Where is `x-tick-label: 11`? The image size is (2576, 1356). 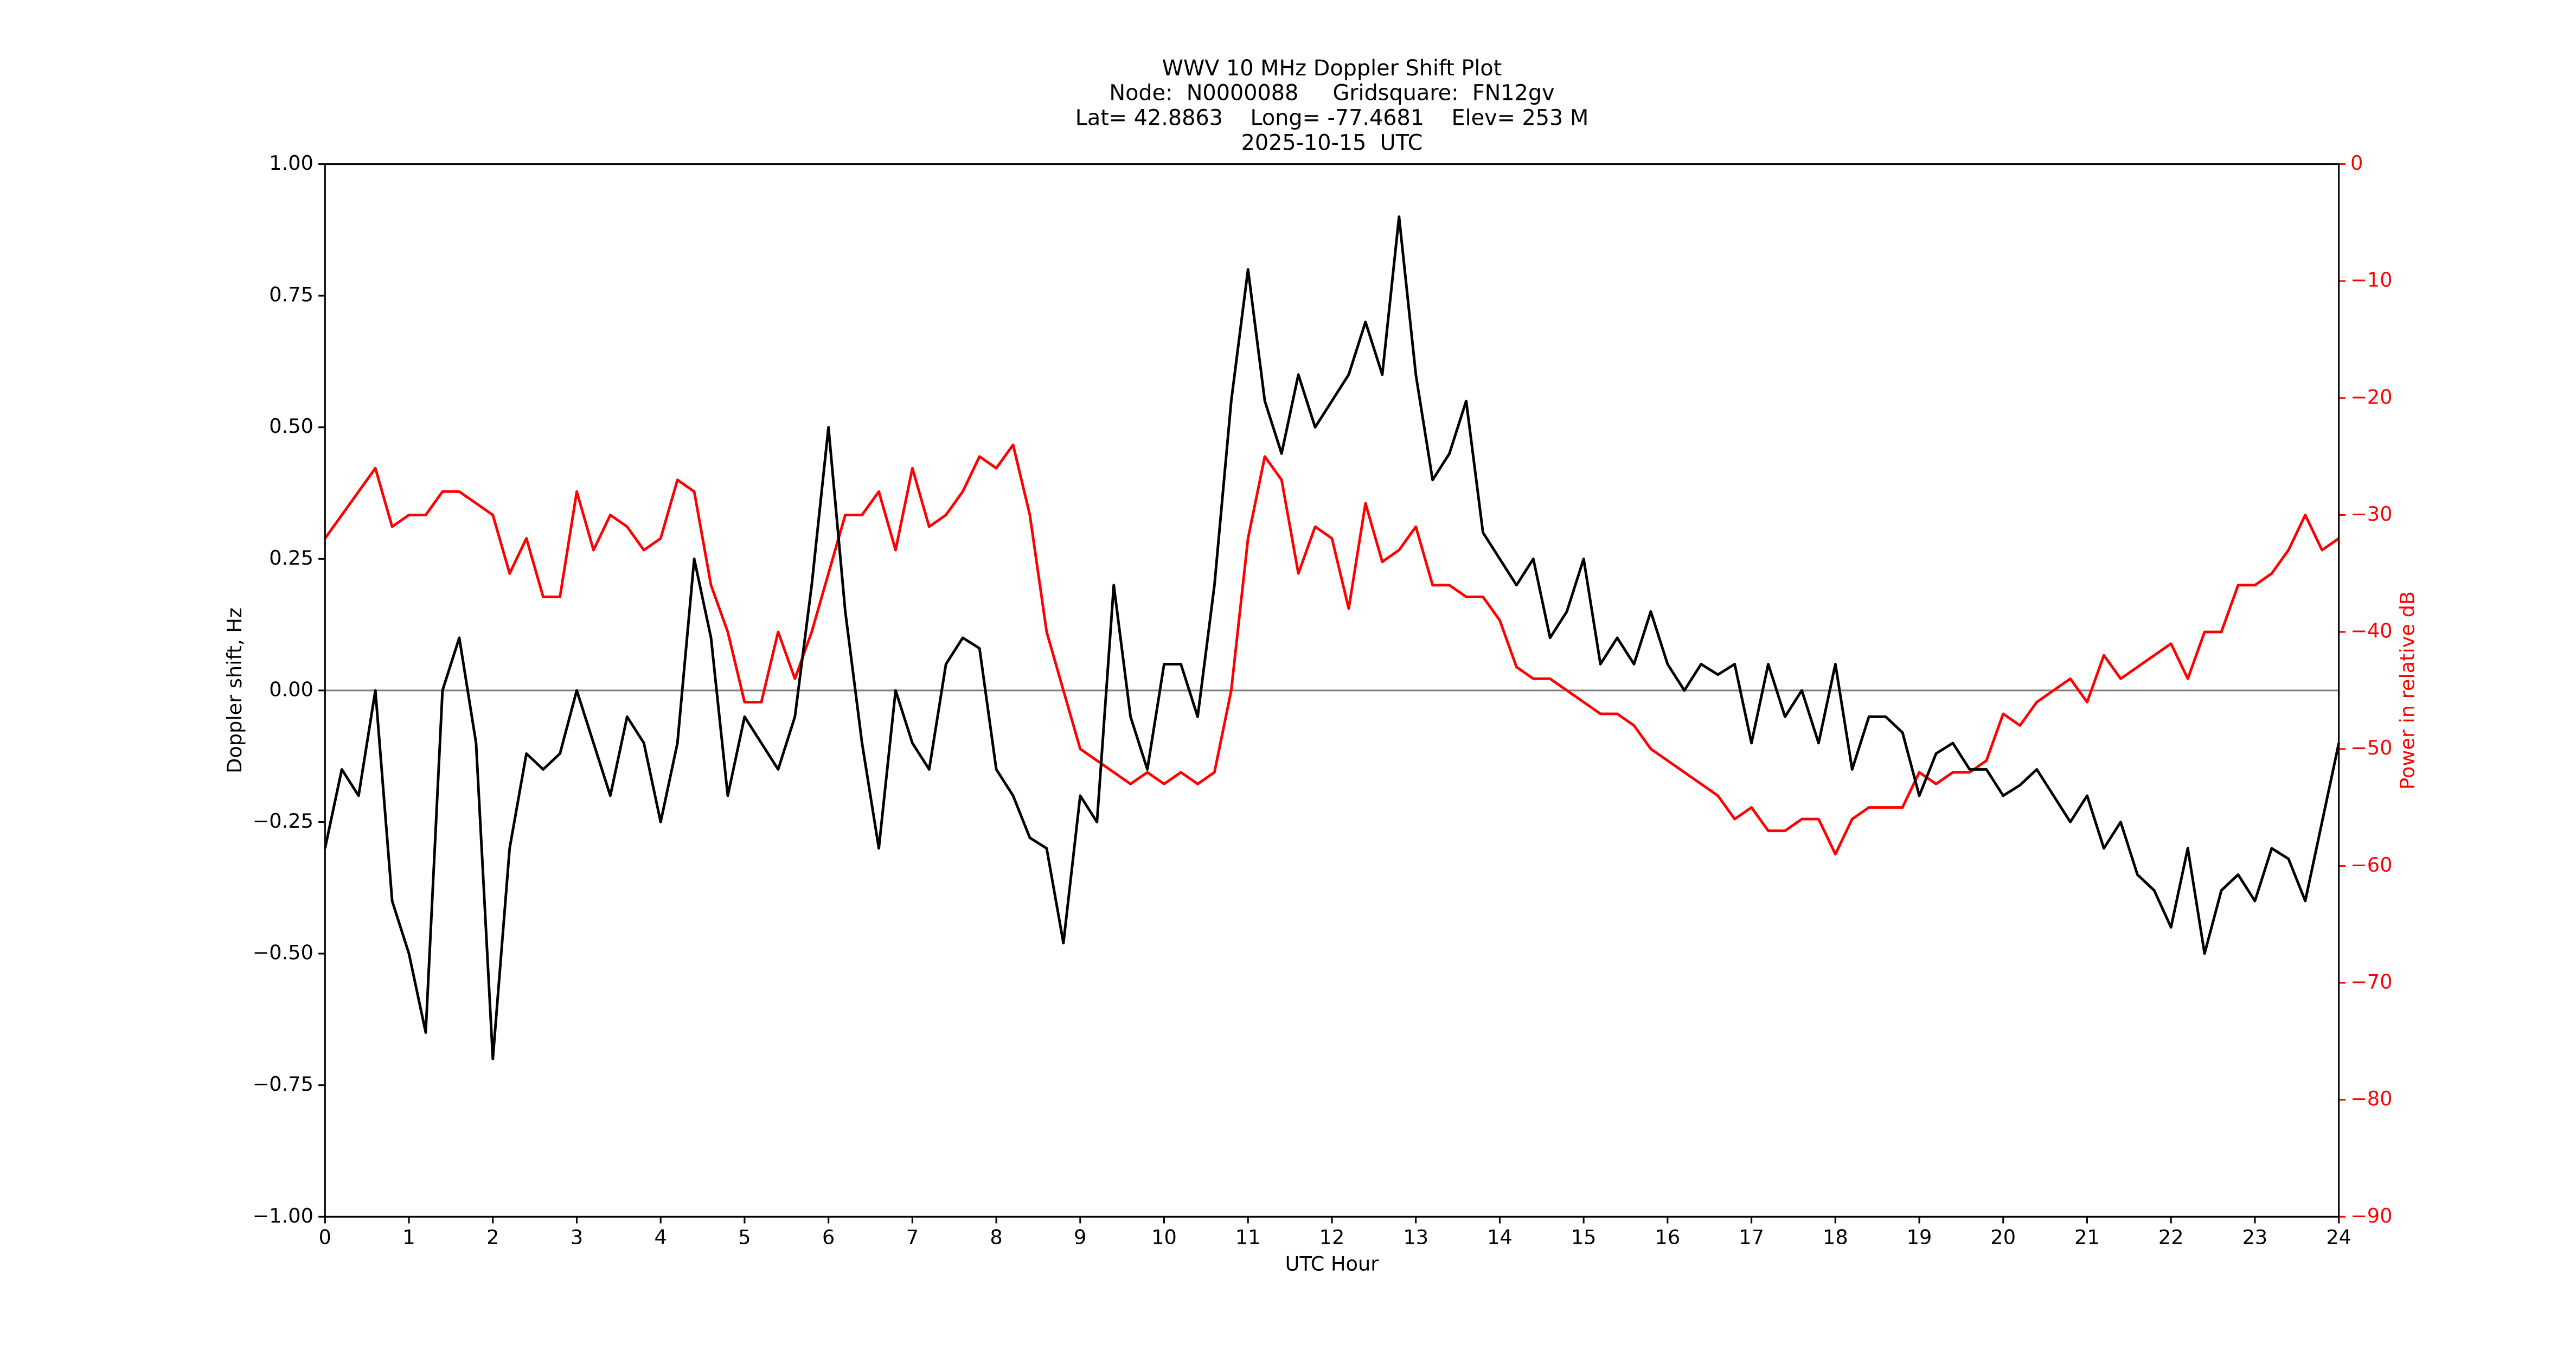
x-tick-label: 11 is located at coordinates (1248, 1237).